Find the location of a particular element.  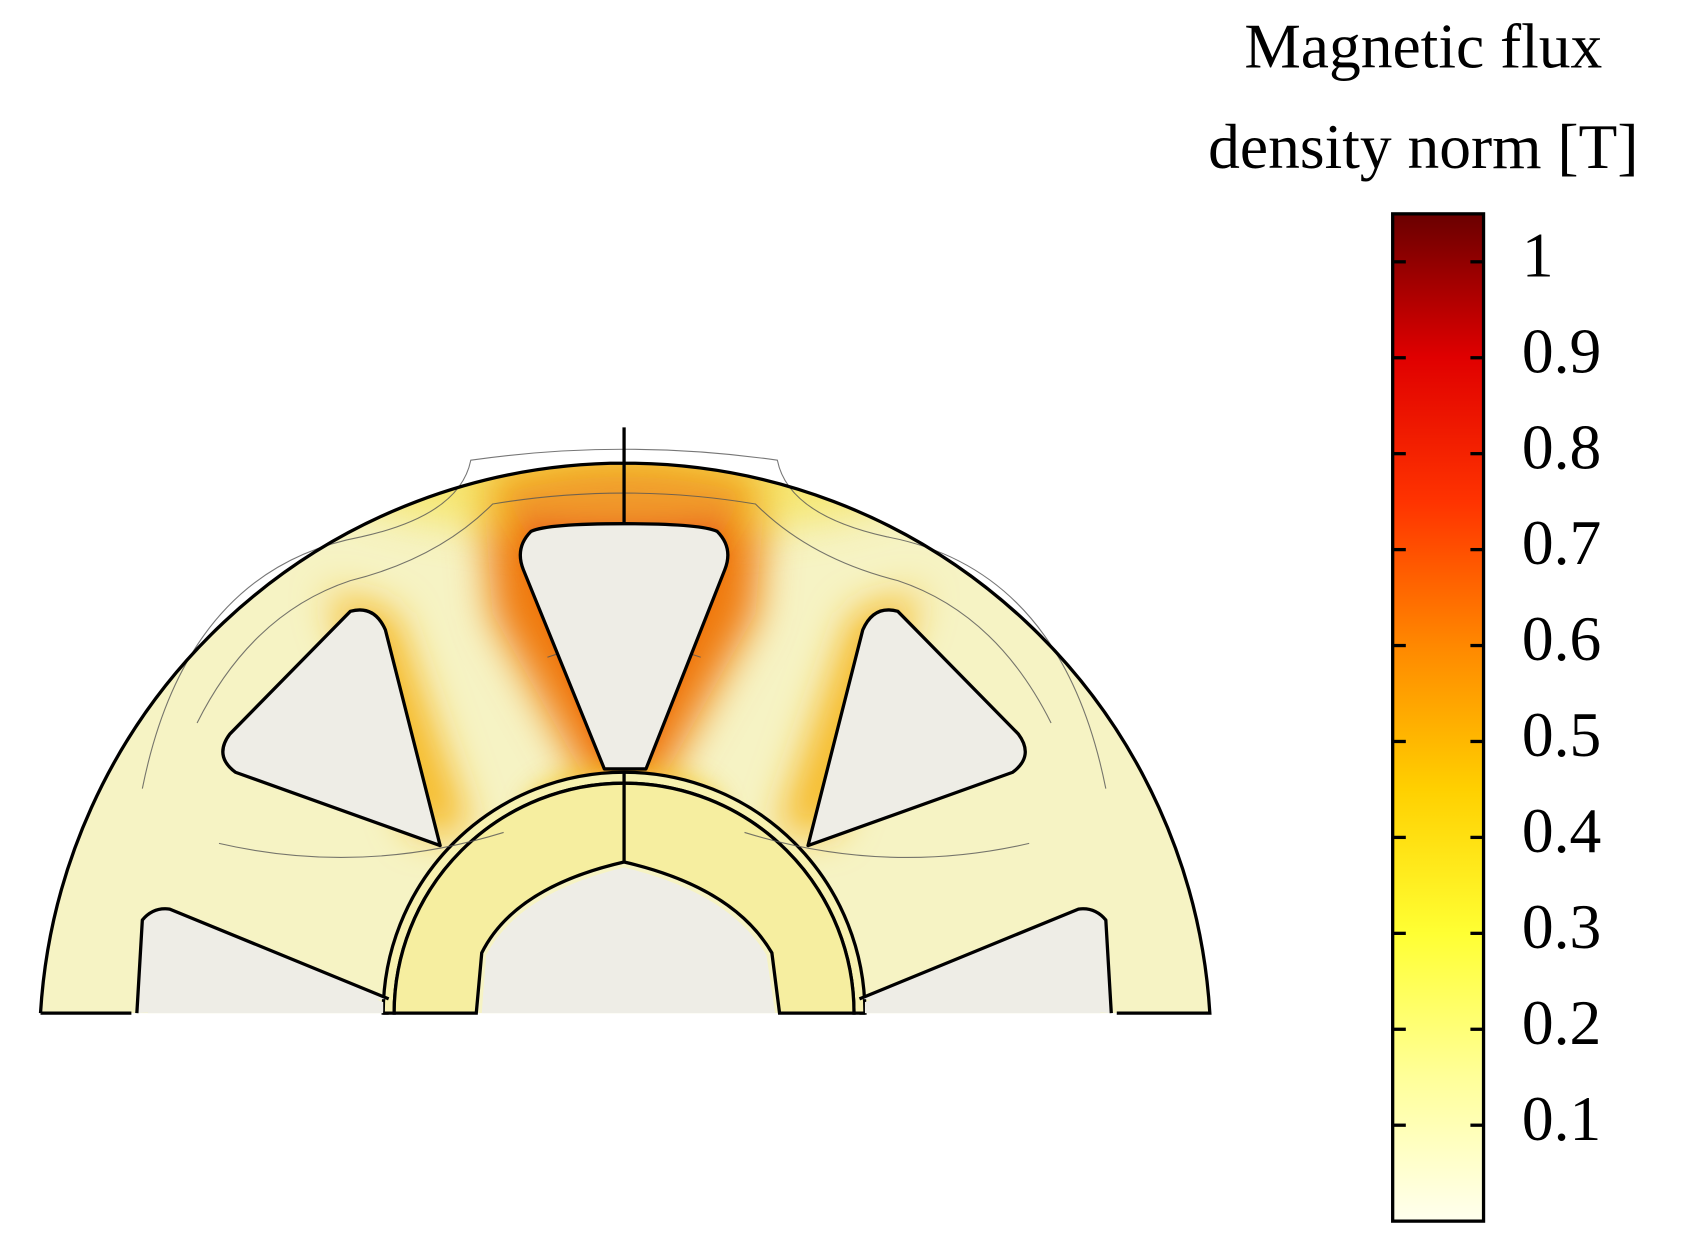

tick-label: 0.4 is located at coordinates (1561, 830).